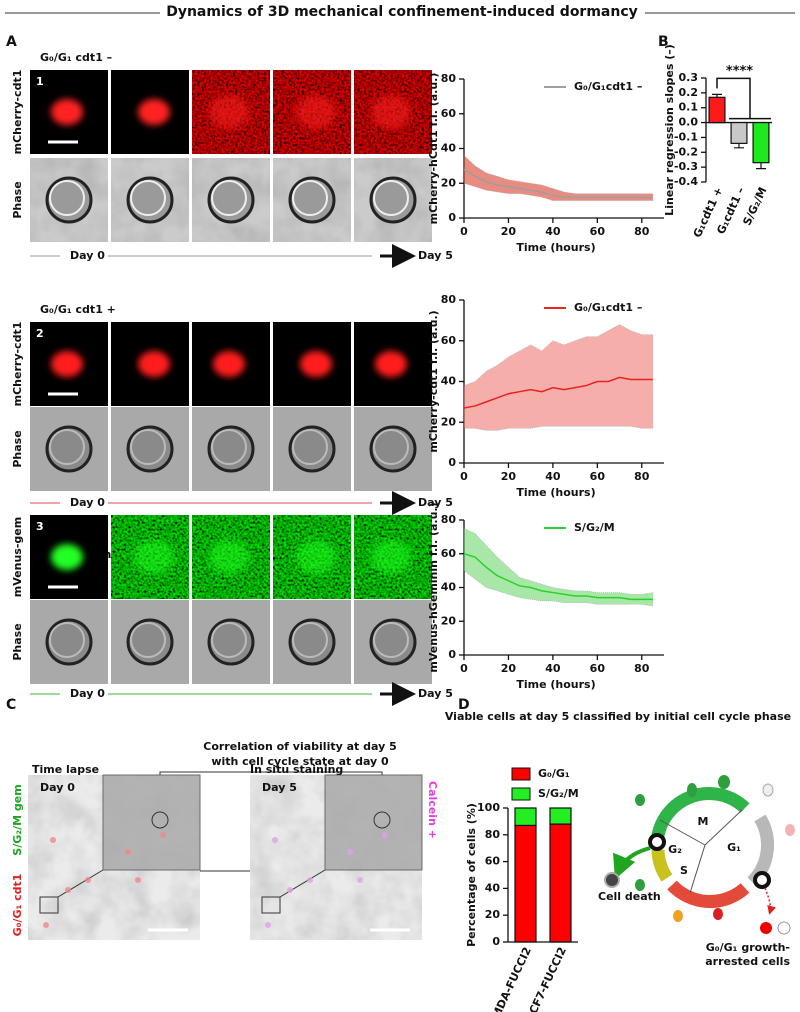  Describe the element at coordinates (40, 81) in the screenshot. I see `row-number: 1` at that location.